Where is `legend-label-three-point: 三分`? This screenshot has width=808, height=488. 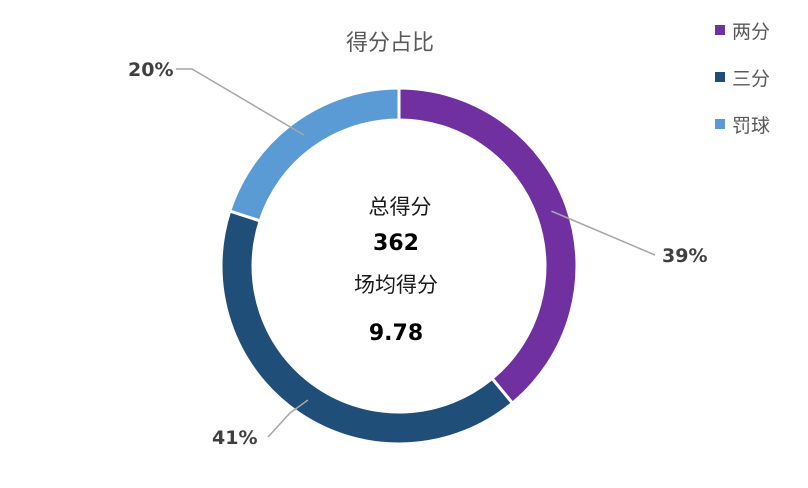 legend-label-three-point: 三分 is located at coordinates (751, 79).